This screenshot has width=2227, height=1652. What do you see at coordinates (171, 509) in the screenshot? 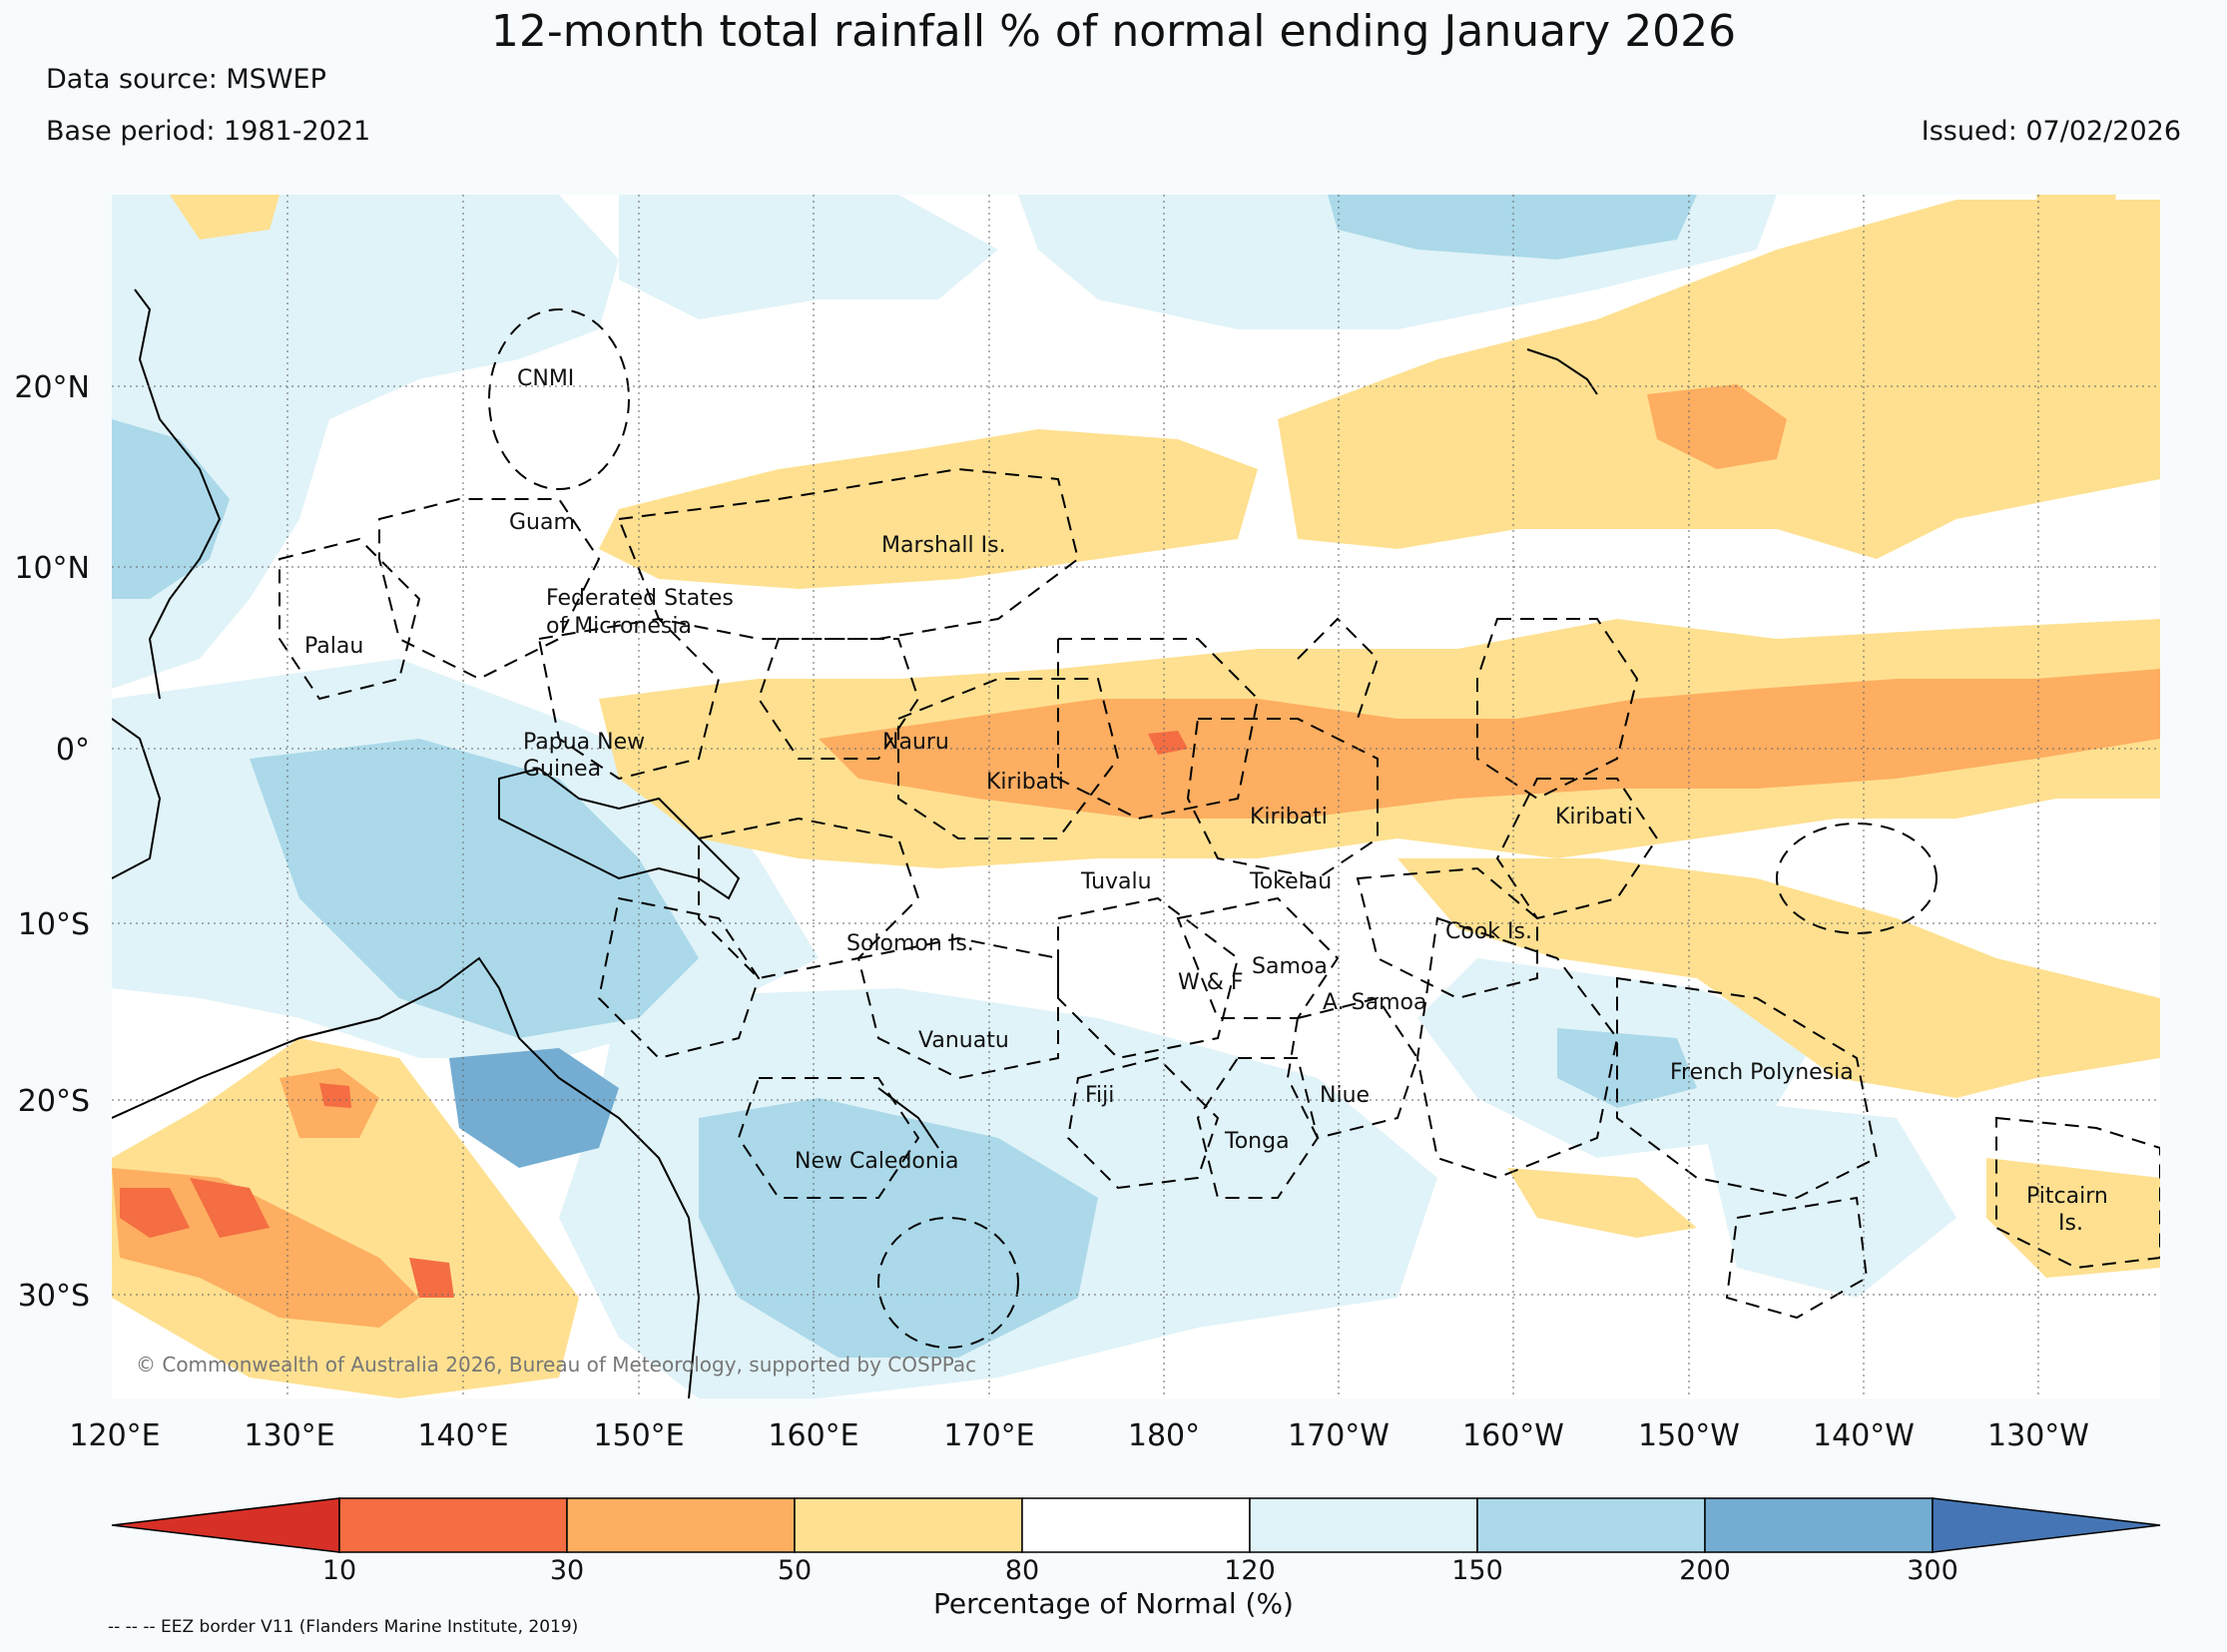
I see `very-wet-philippines` at bounding box center [171, 509].